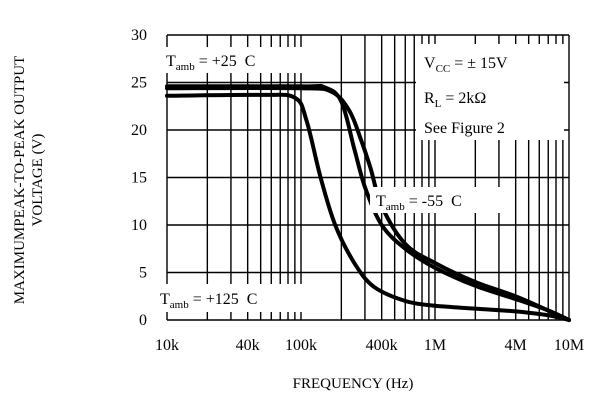 The height and width of the screenshot is (398, 591). Describe the element at coordinates (516, 345) in the screenshot. I see `x-tick-label: 4M` at that location.